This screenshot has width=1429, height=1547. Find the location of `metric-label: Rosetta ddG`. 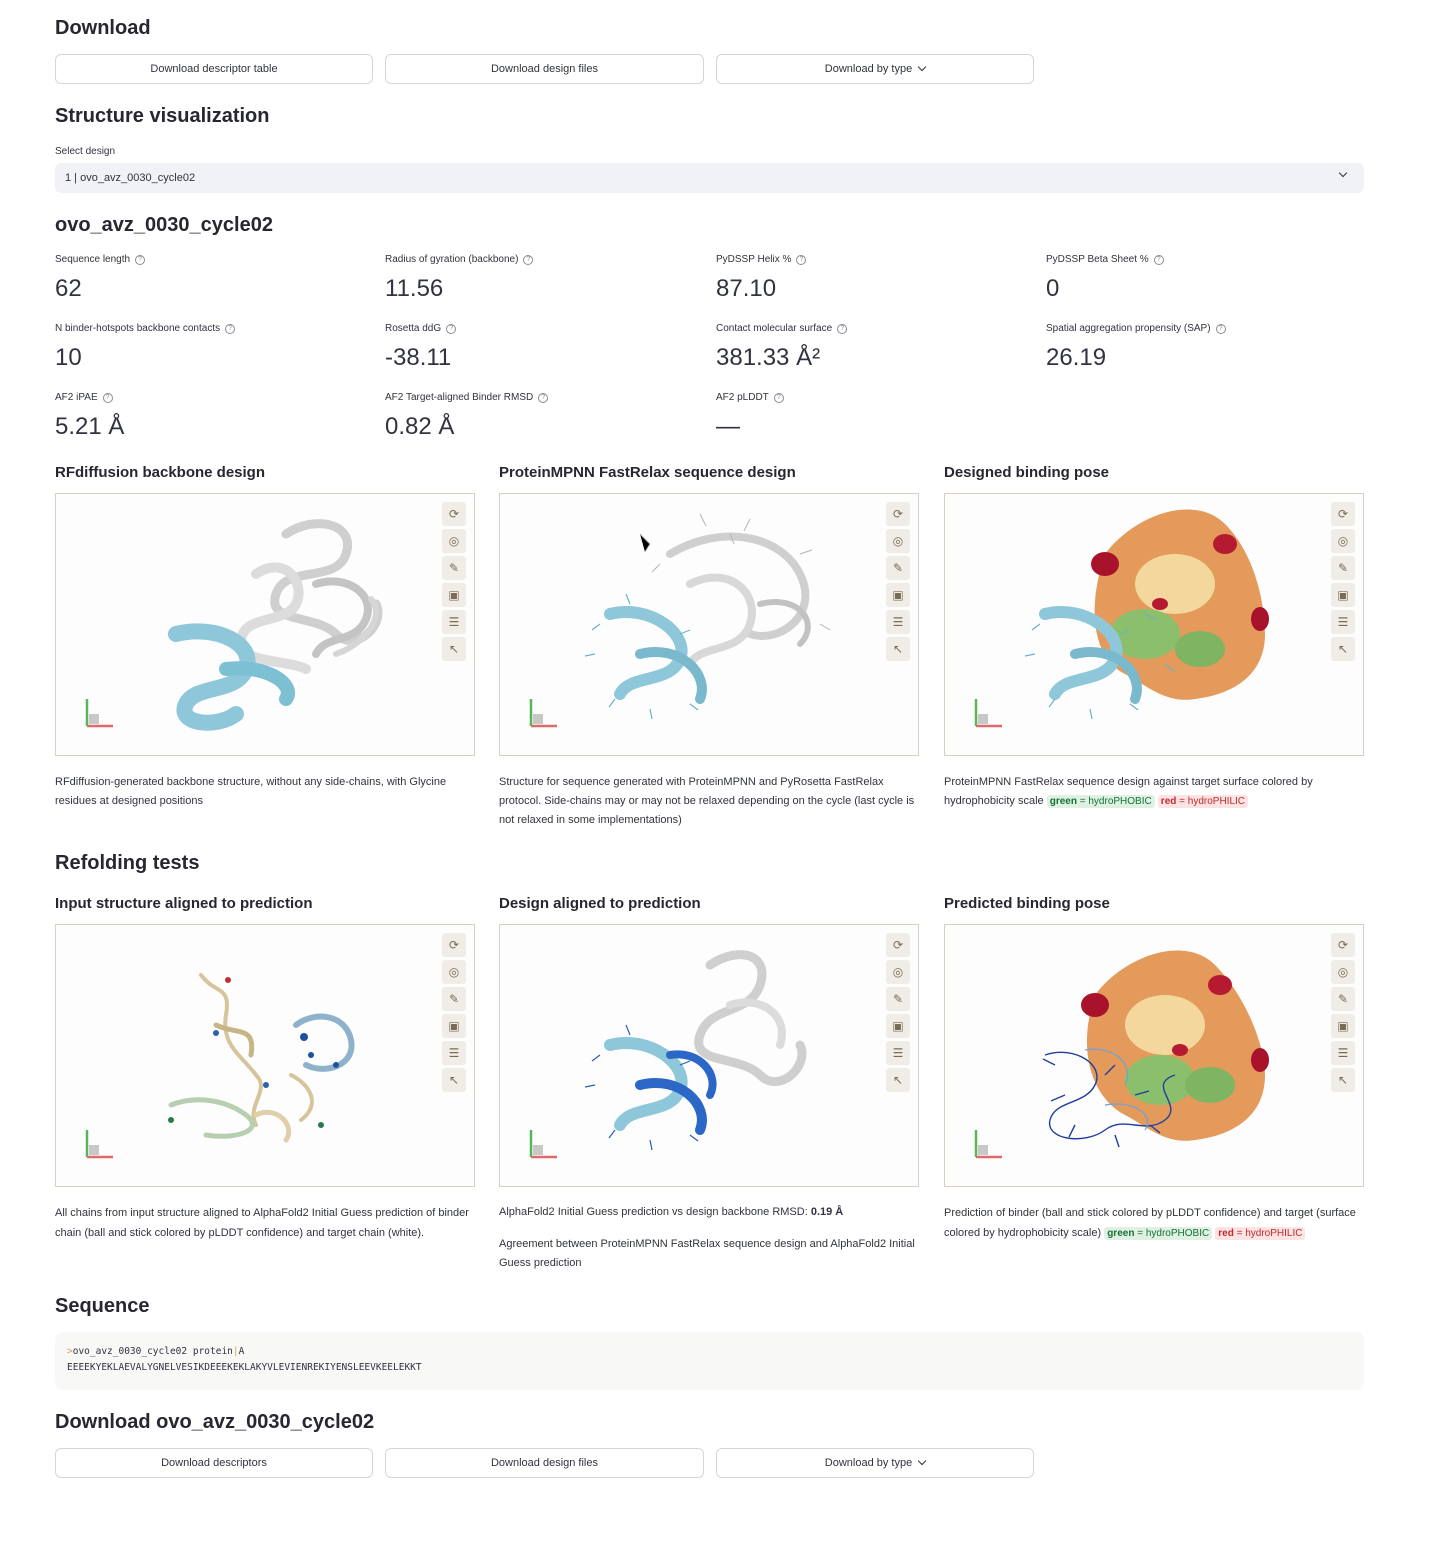

metric-label: Rosetta ddG is located at coordinates (413, 328).